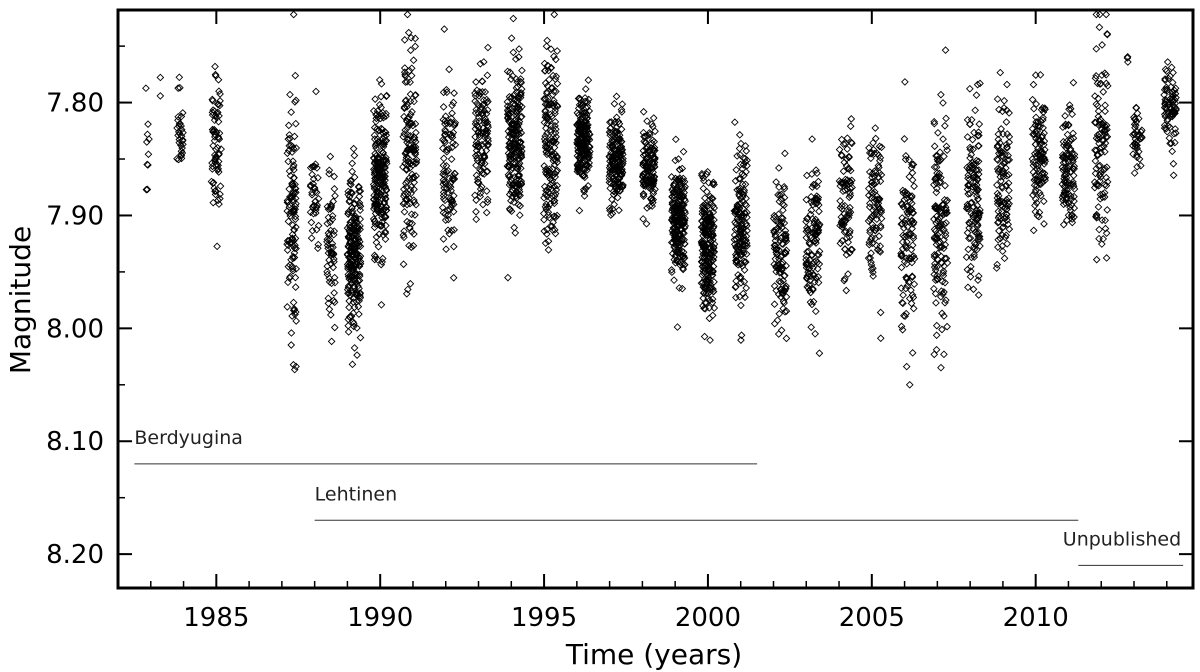 Image resolution: width=1200 pixels, height=672 pixels. Describe the element at coordinates (188, 438) in the screenshot. I see `coverage-label: Berdyugina` at that location.